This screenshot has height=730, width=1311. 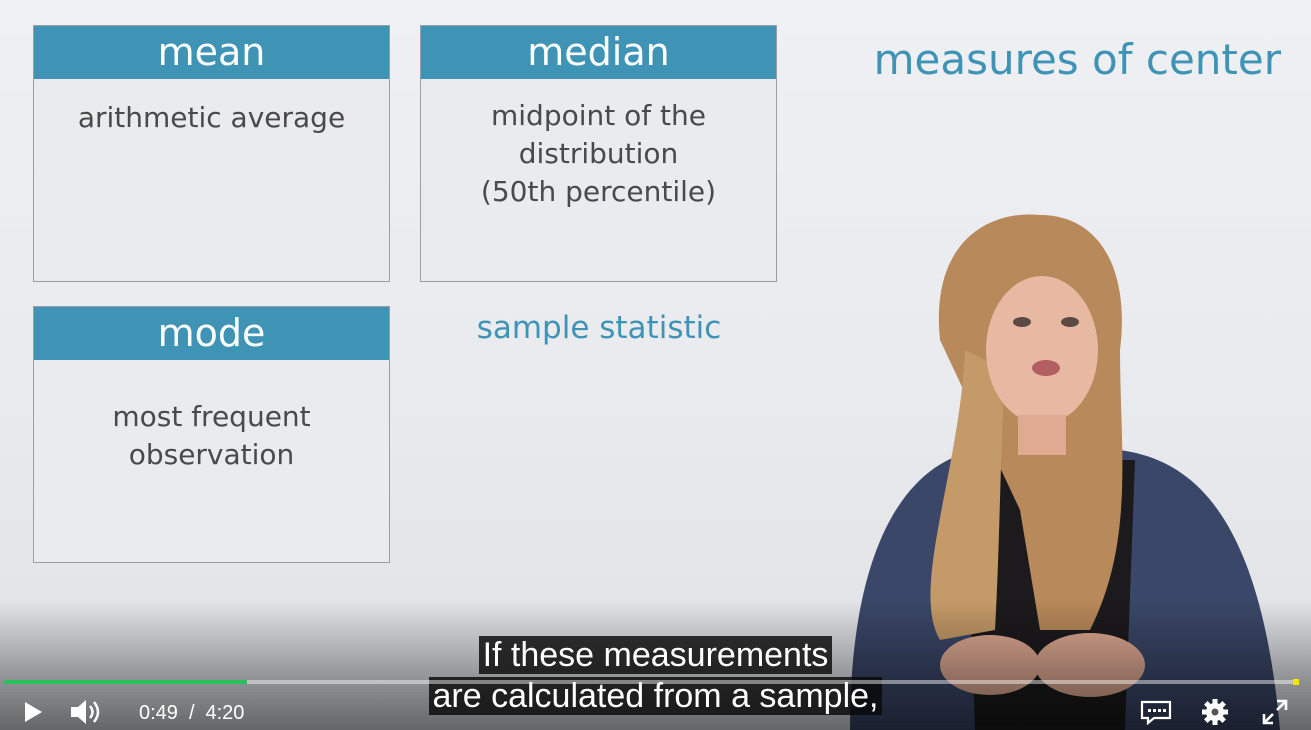 I want to click on settings-button, so click(x=1215, y=712).